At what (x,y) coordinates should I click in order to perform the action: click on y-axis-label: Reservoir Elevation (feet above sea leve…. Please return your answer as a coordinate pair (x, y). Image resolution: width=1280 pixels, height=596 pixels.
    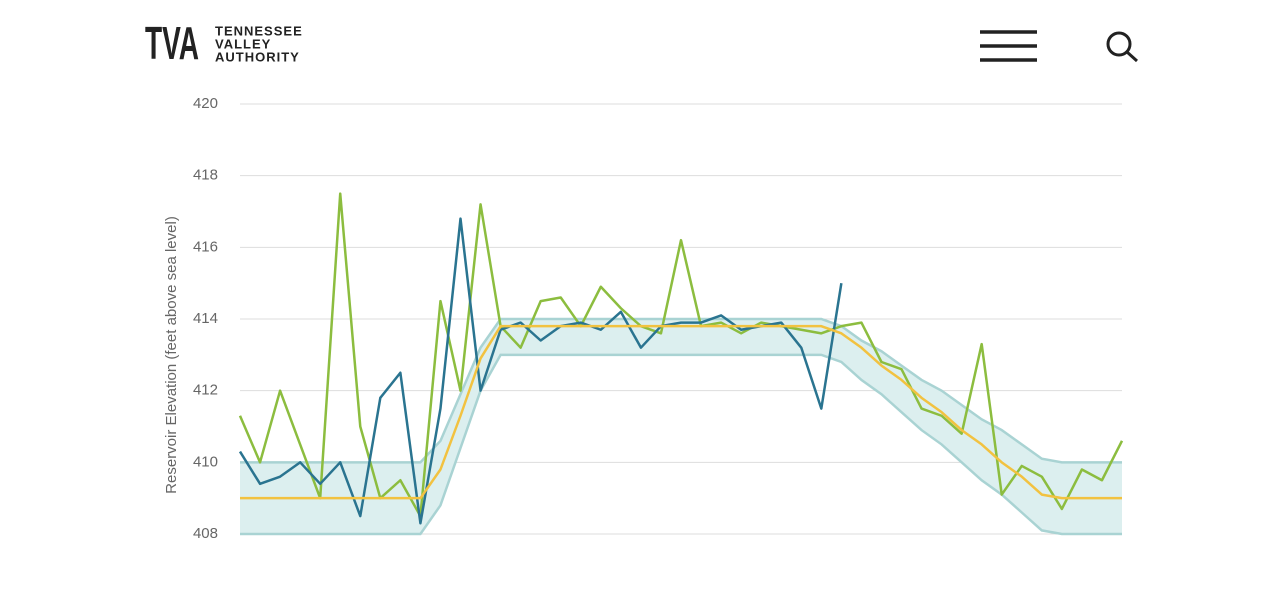
    Looking at the image, I should click on (171, 355).